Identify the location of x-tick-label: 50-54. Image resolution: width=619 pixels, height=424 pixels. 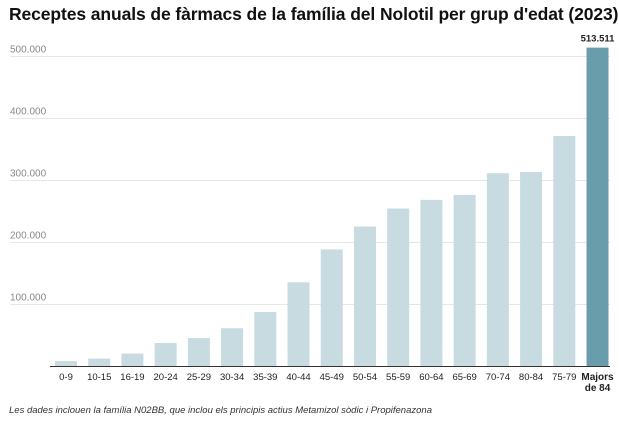
(365, 377).